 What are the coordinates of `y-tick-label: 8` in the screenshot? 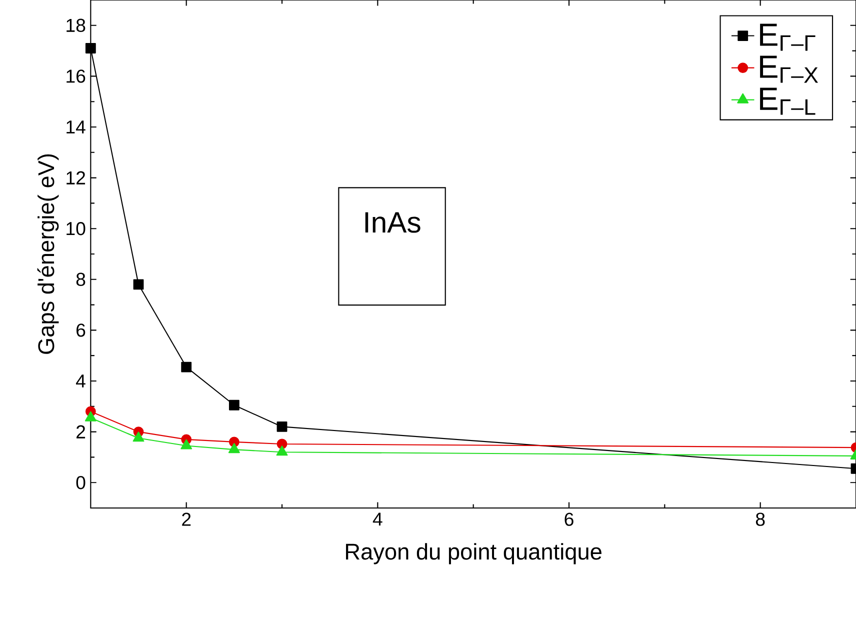 It's located at (81, 279).